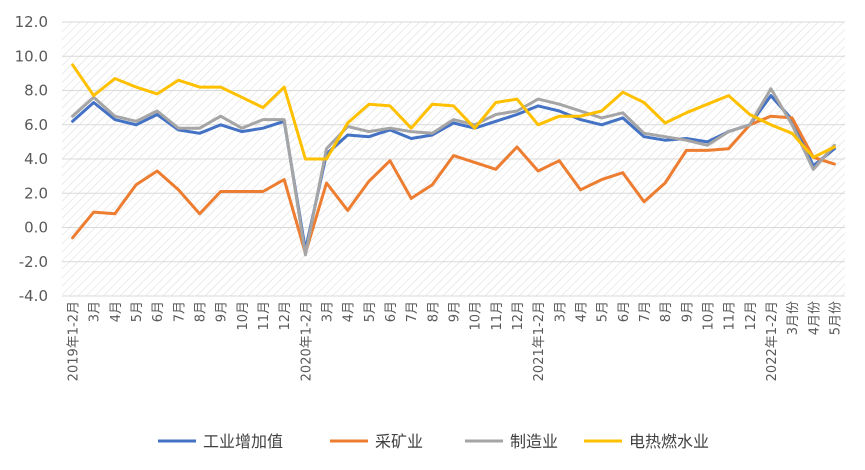 The image size is (865, 470). Describe the element at coordinates (306, 341) in the screenshot. I see `x-tick-label: 2020年1-2月` at that location.